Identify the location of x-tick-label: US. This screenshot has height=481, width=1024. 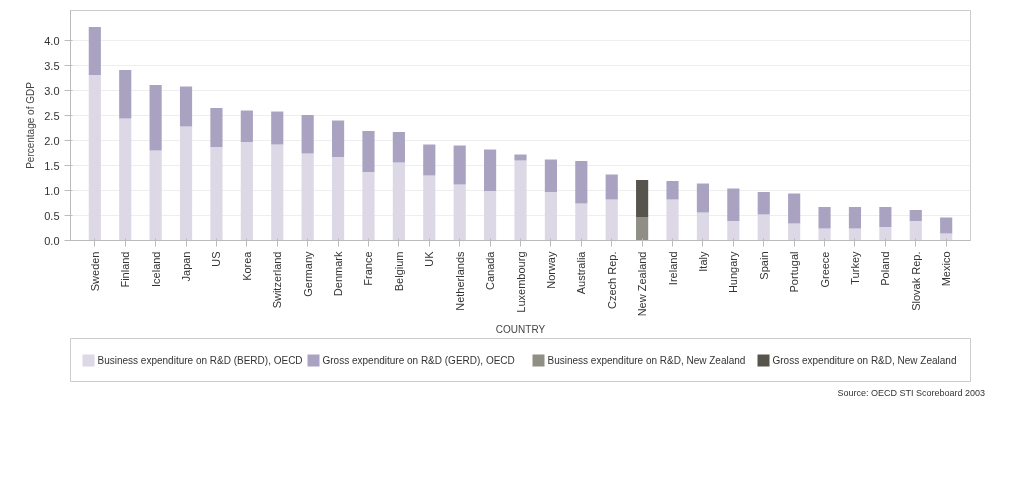
(216, 259).